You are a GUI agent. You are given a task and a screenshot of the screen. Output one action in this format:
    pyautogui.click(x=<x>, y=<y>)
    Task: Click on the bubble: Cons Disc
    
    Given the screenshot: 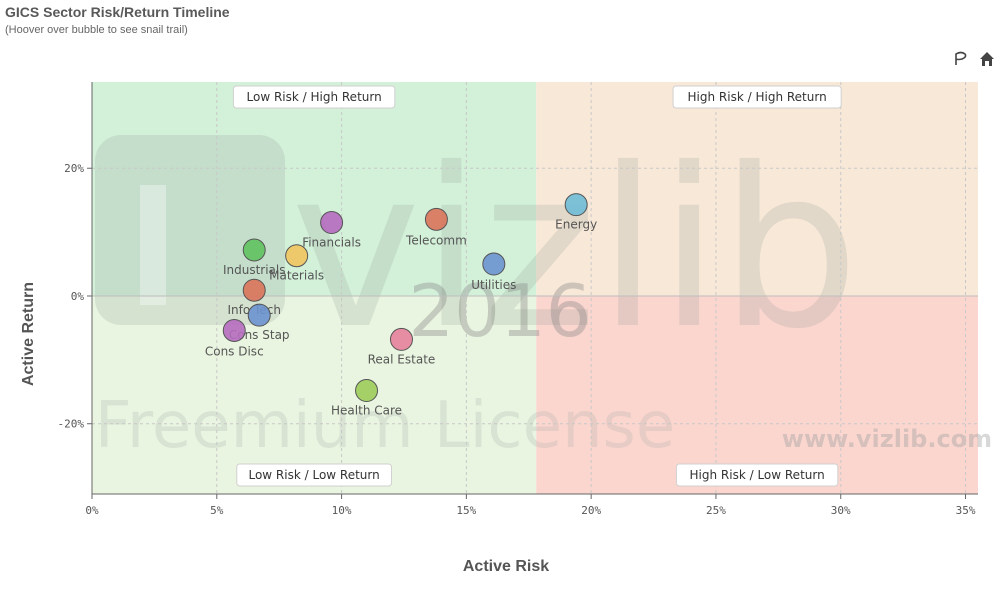 What is the action you would take?
    pyautogui.click(x=234, y=338)
    